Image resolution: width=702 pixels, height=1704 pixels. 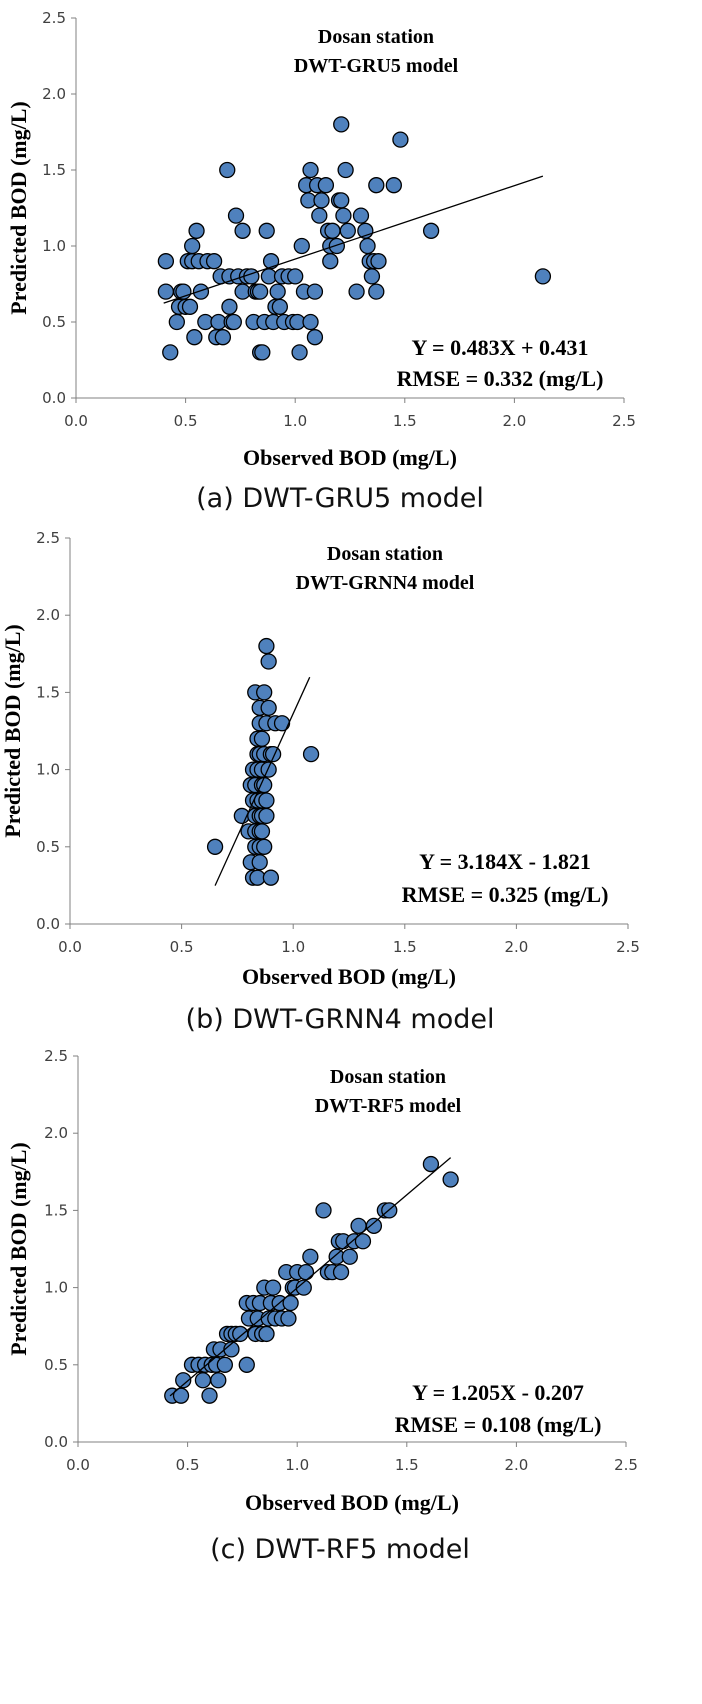 I want to click on regression-equation: Y = 1.205X - 0.207, so click(x=498, y=1392).